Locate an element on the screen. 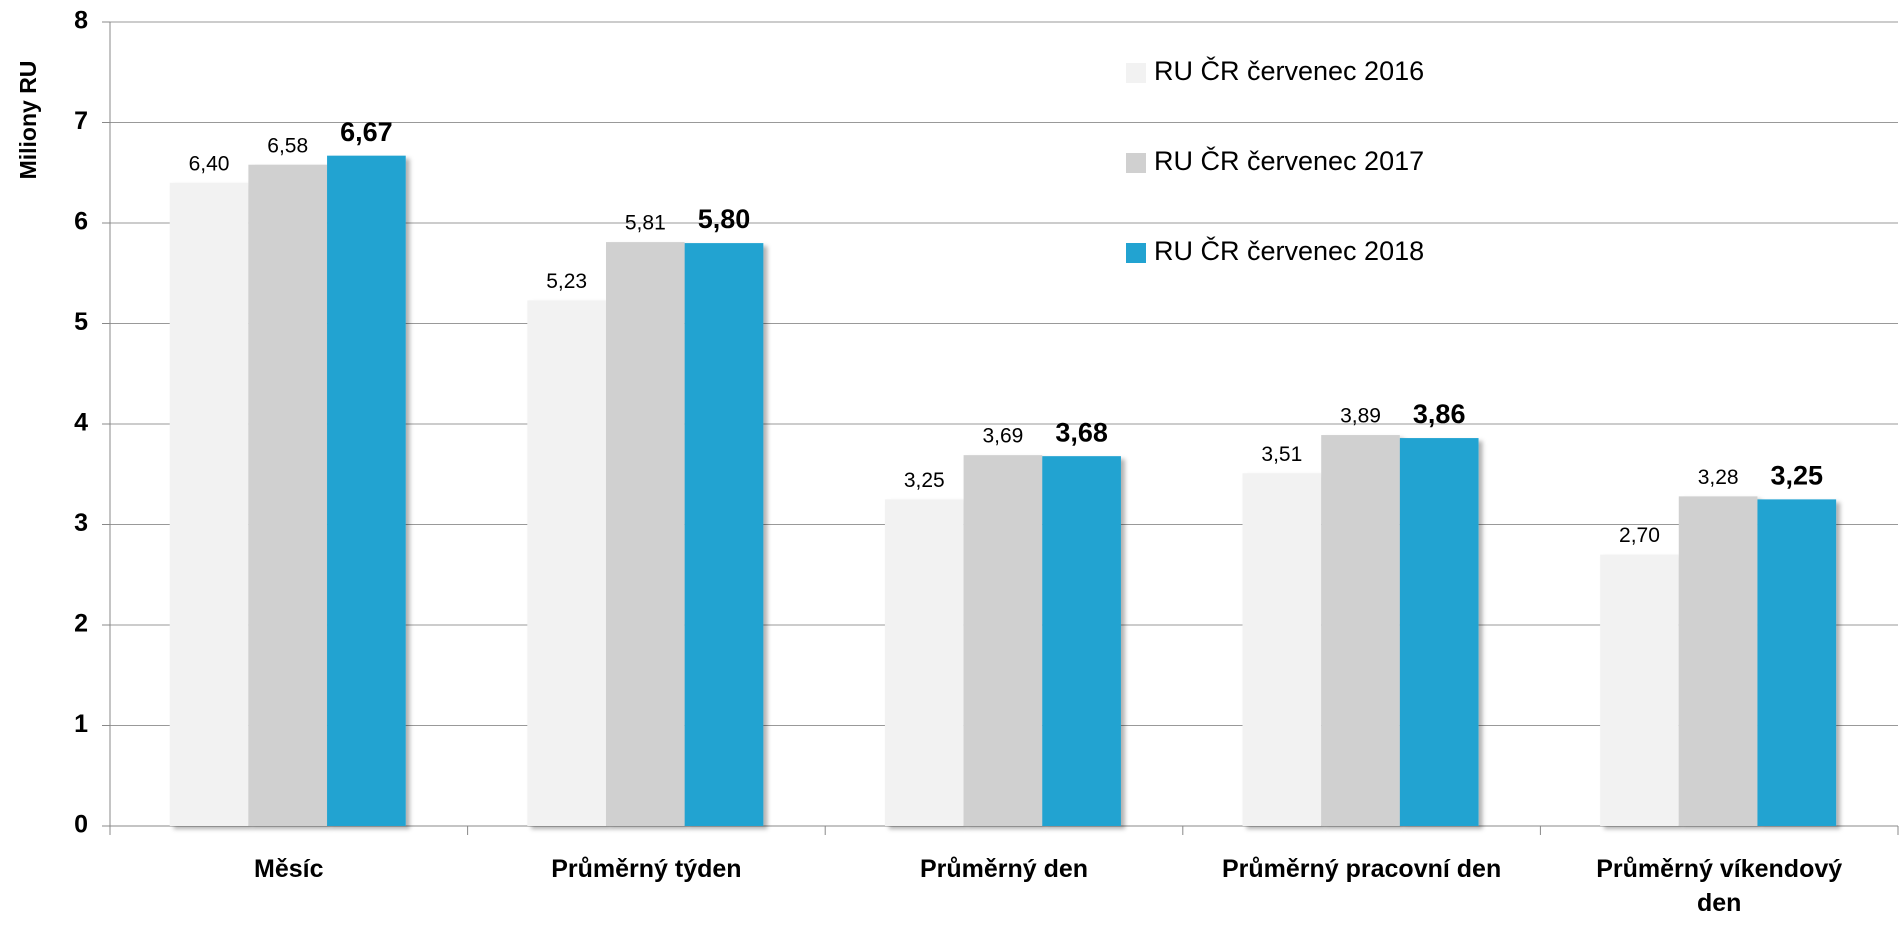  y-tick-label: 4 is located at coordinates (81, 423).